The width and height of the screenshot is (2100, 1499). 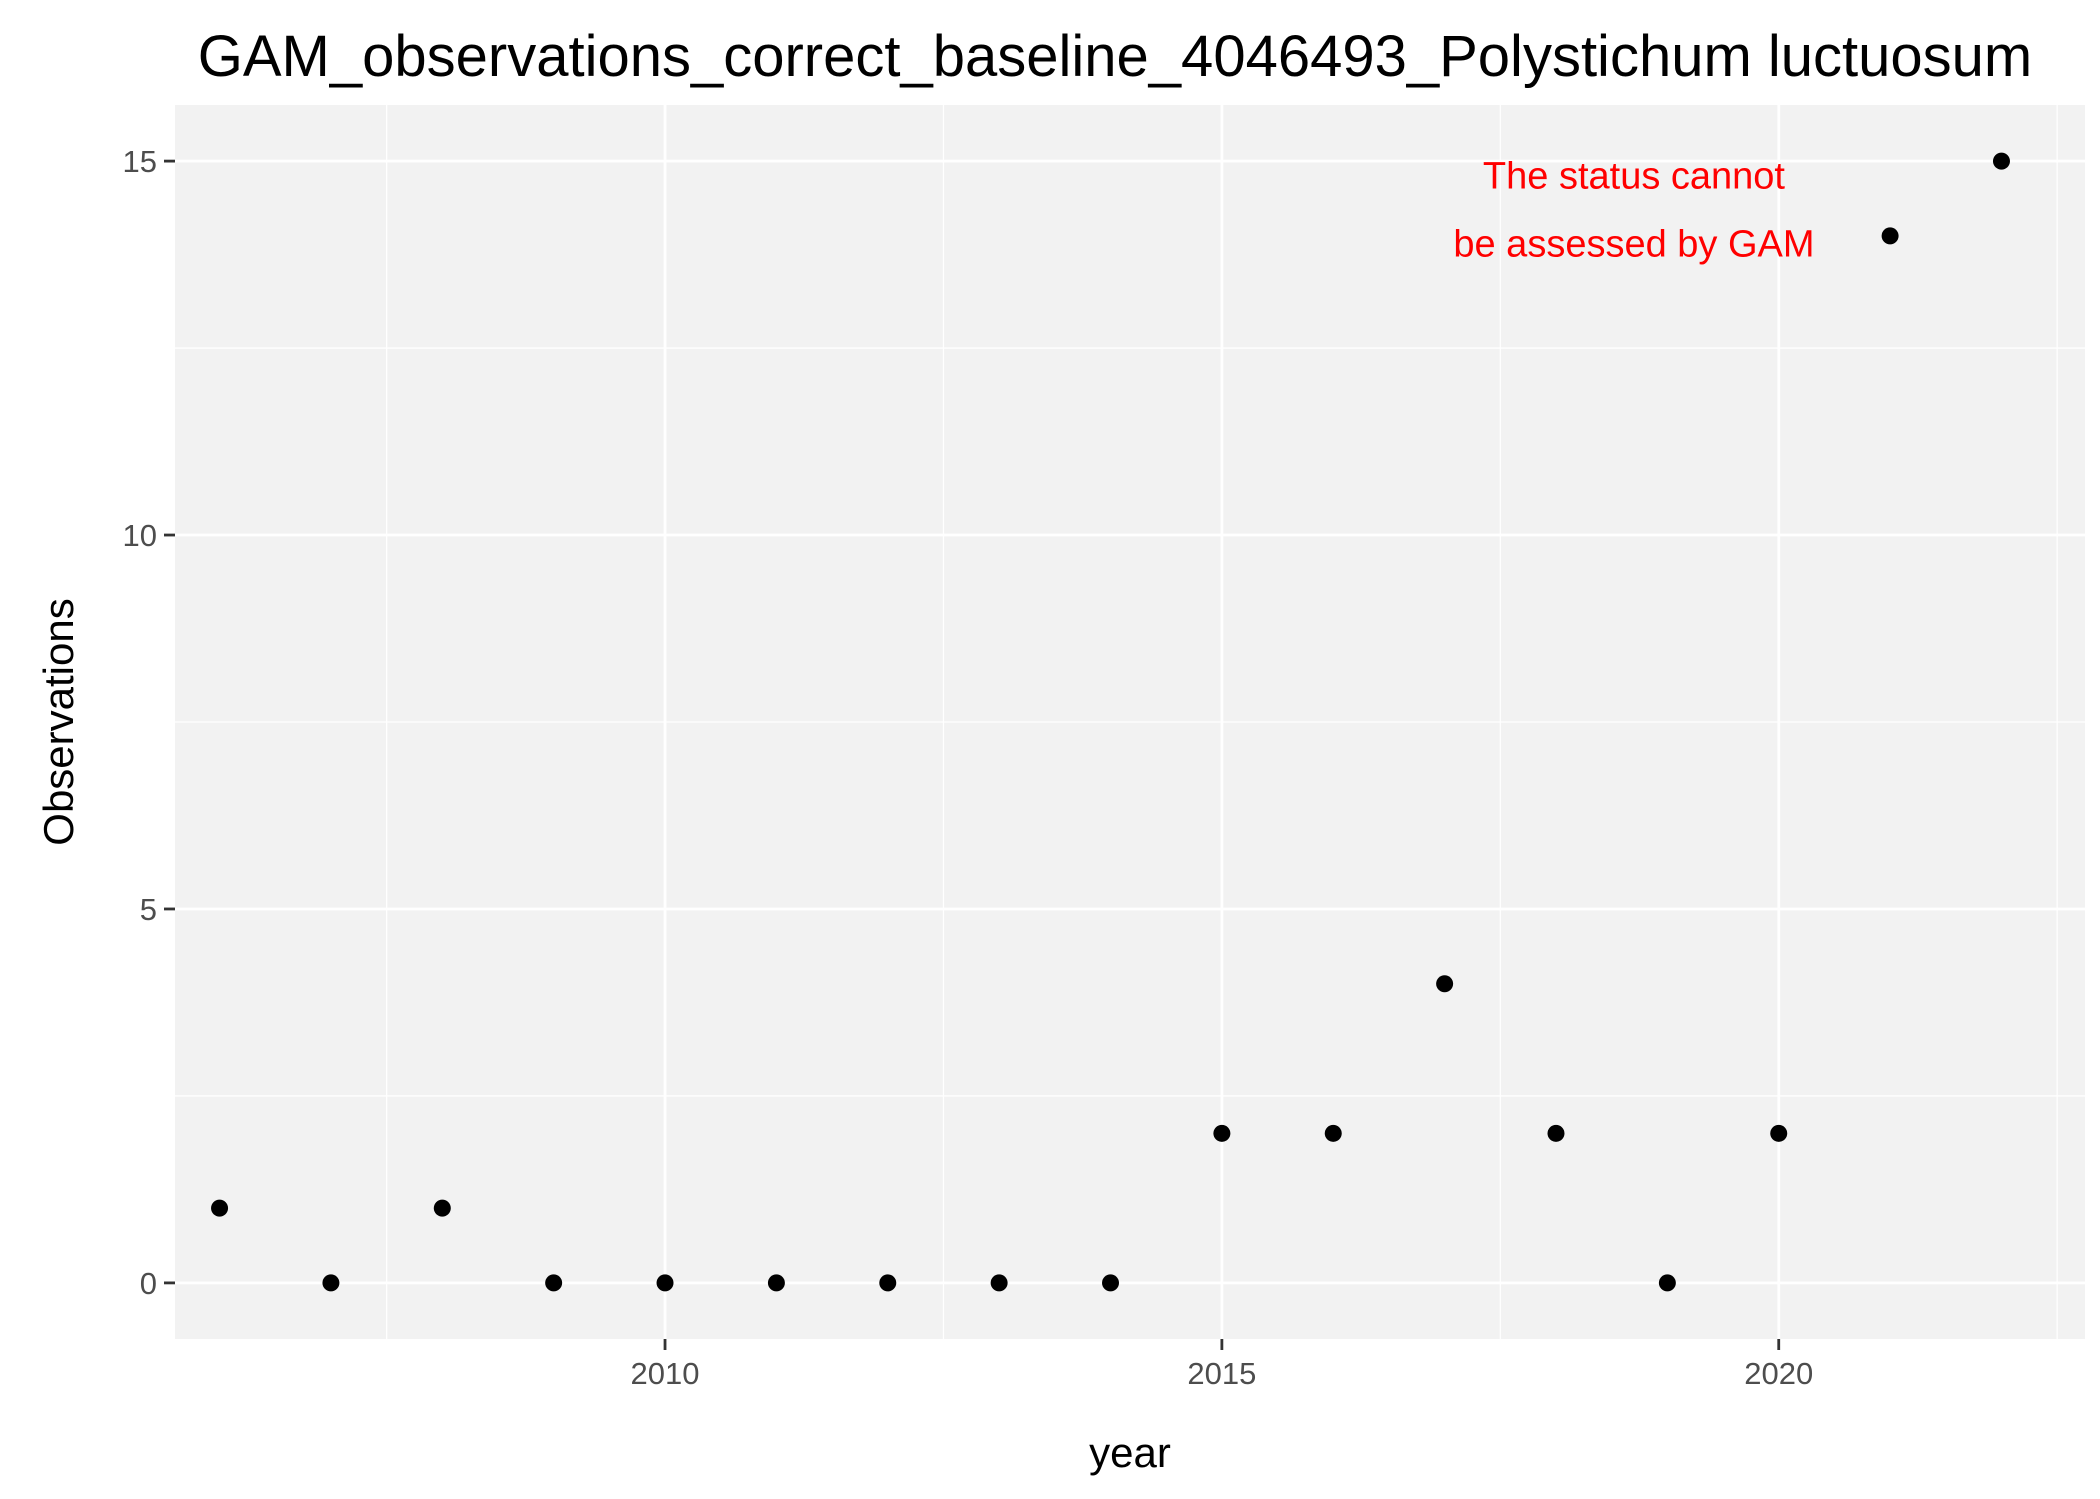 What do you see at coordinates (148, 909) in the screenshot?
I see `y-tick-label: 5` at bounding box center [148, 909].